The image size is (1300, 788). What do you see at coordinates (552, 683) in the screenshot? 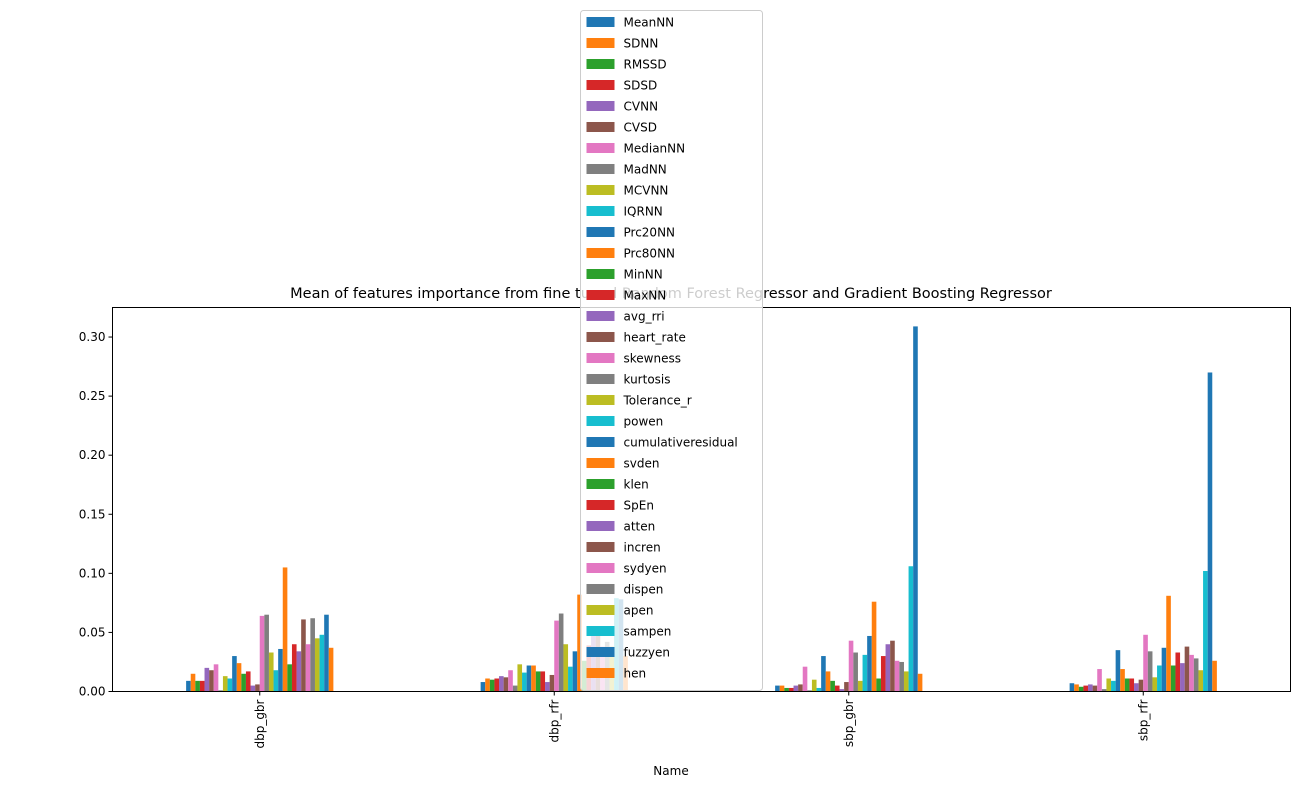
I see `bar-heart-rate-dbp-rfr` at bounding box center [552, 683].